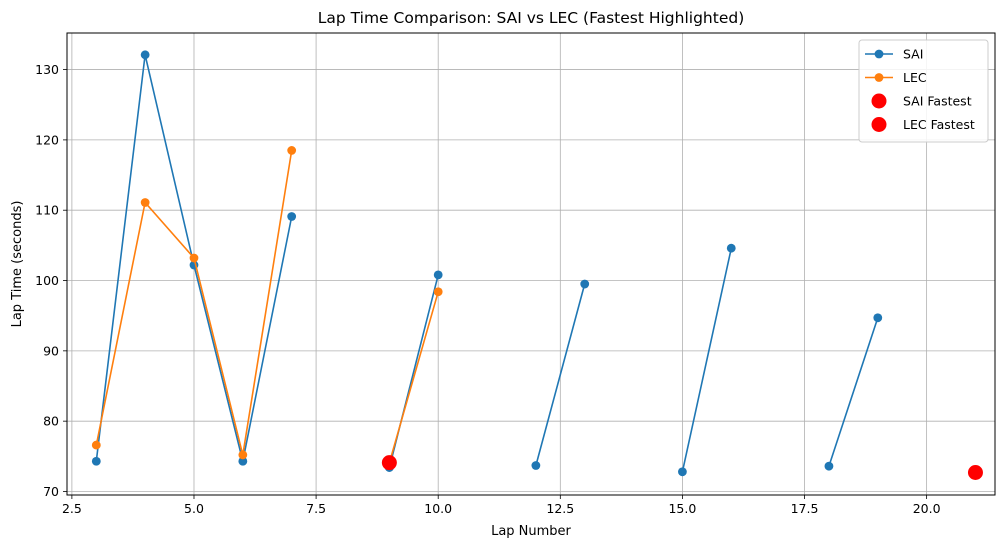 The width and height of the screenshot is (1005, 547). Describe the element at coordinates (915, 77) in the screenshot. I see `legend-label: LEC` at that location.